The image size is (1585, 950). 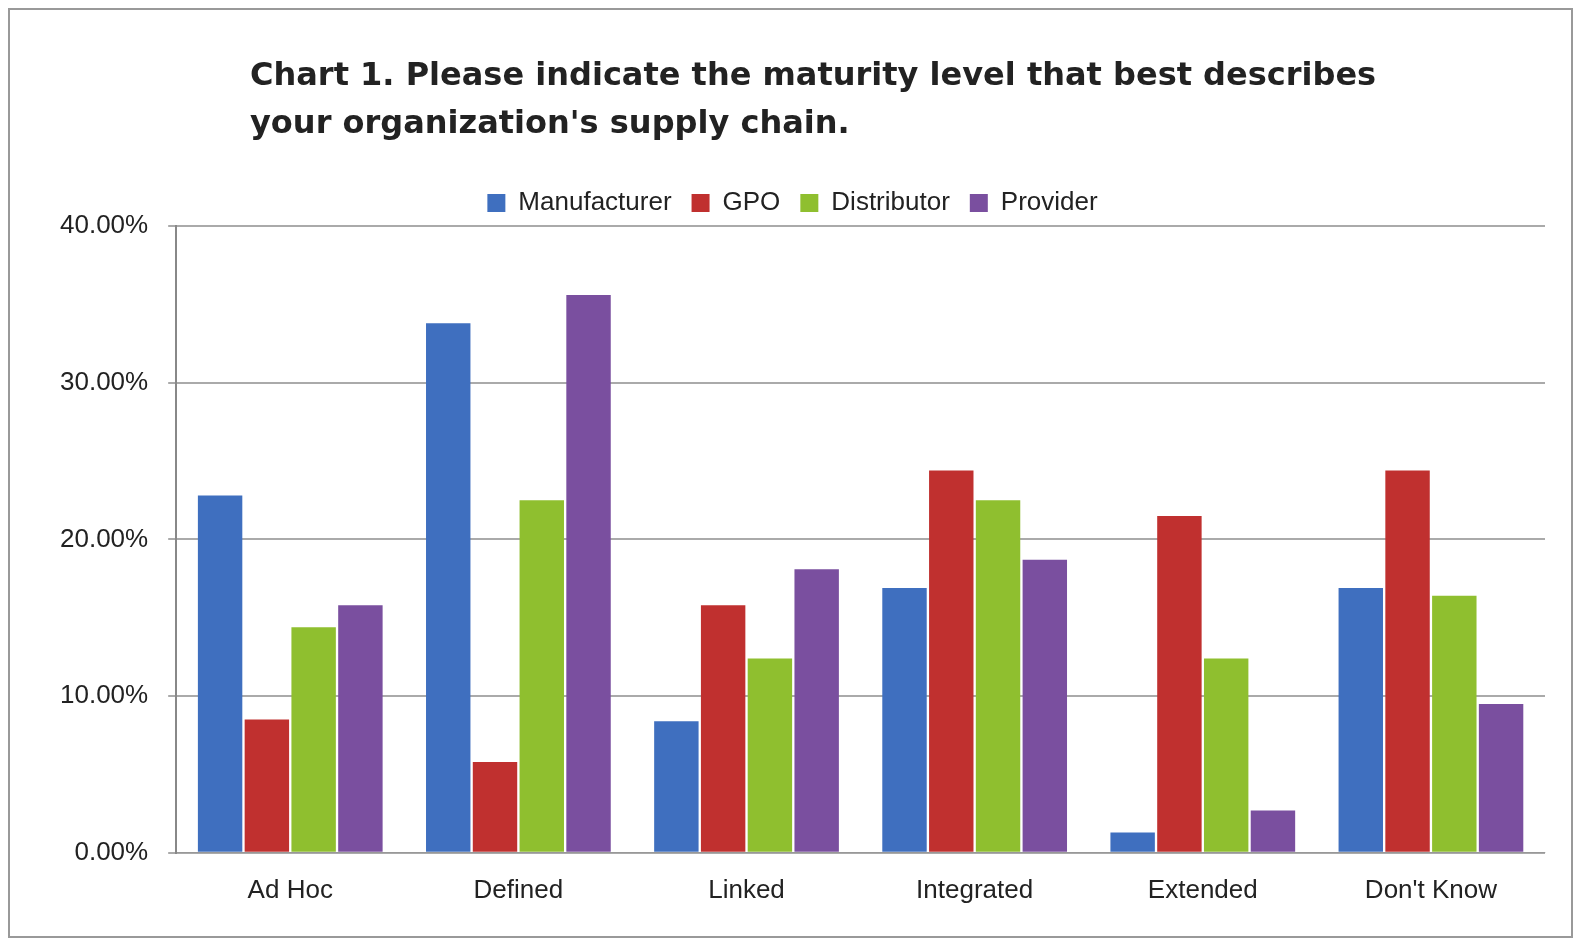 I want to click on y-tick-label: 20.00%, so click(x=104, y=537).